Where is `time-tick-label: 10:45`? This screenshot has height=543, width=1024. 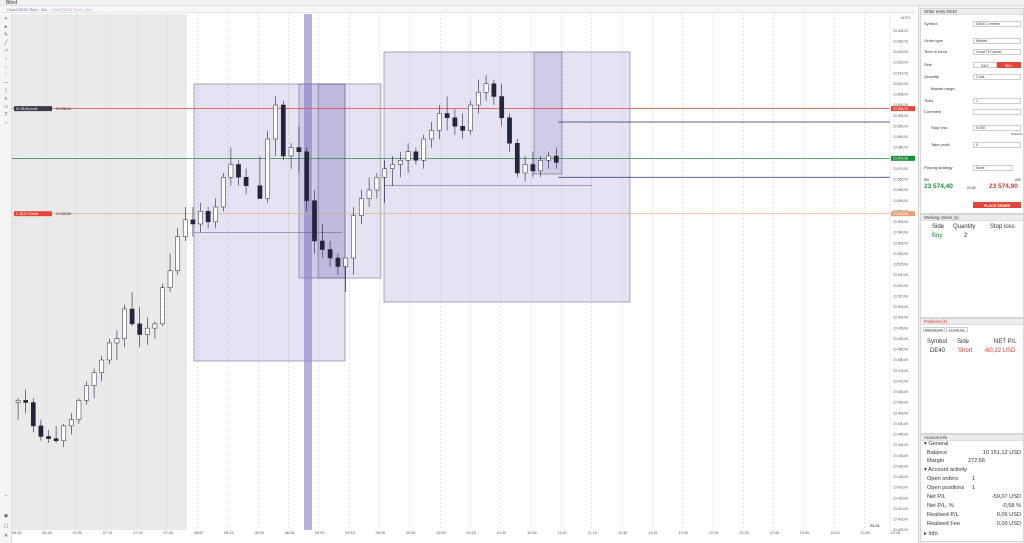
time-tick-label: 10:45 is located at coordinates (532, 533).